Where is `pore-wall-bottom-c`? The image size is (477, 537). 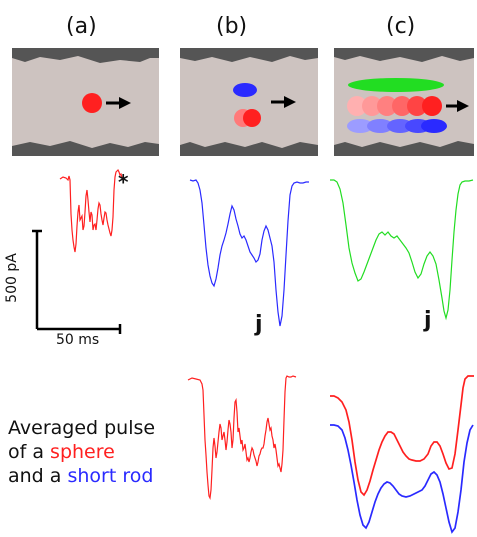 pore-wall-bottom-c is located at coordinates (404, 148).